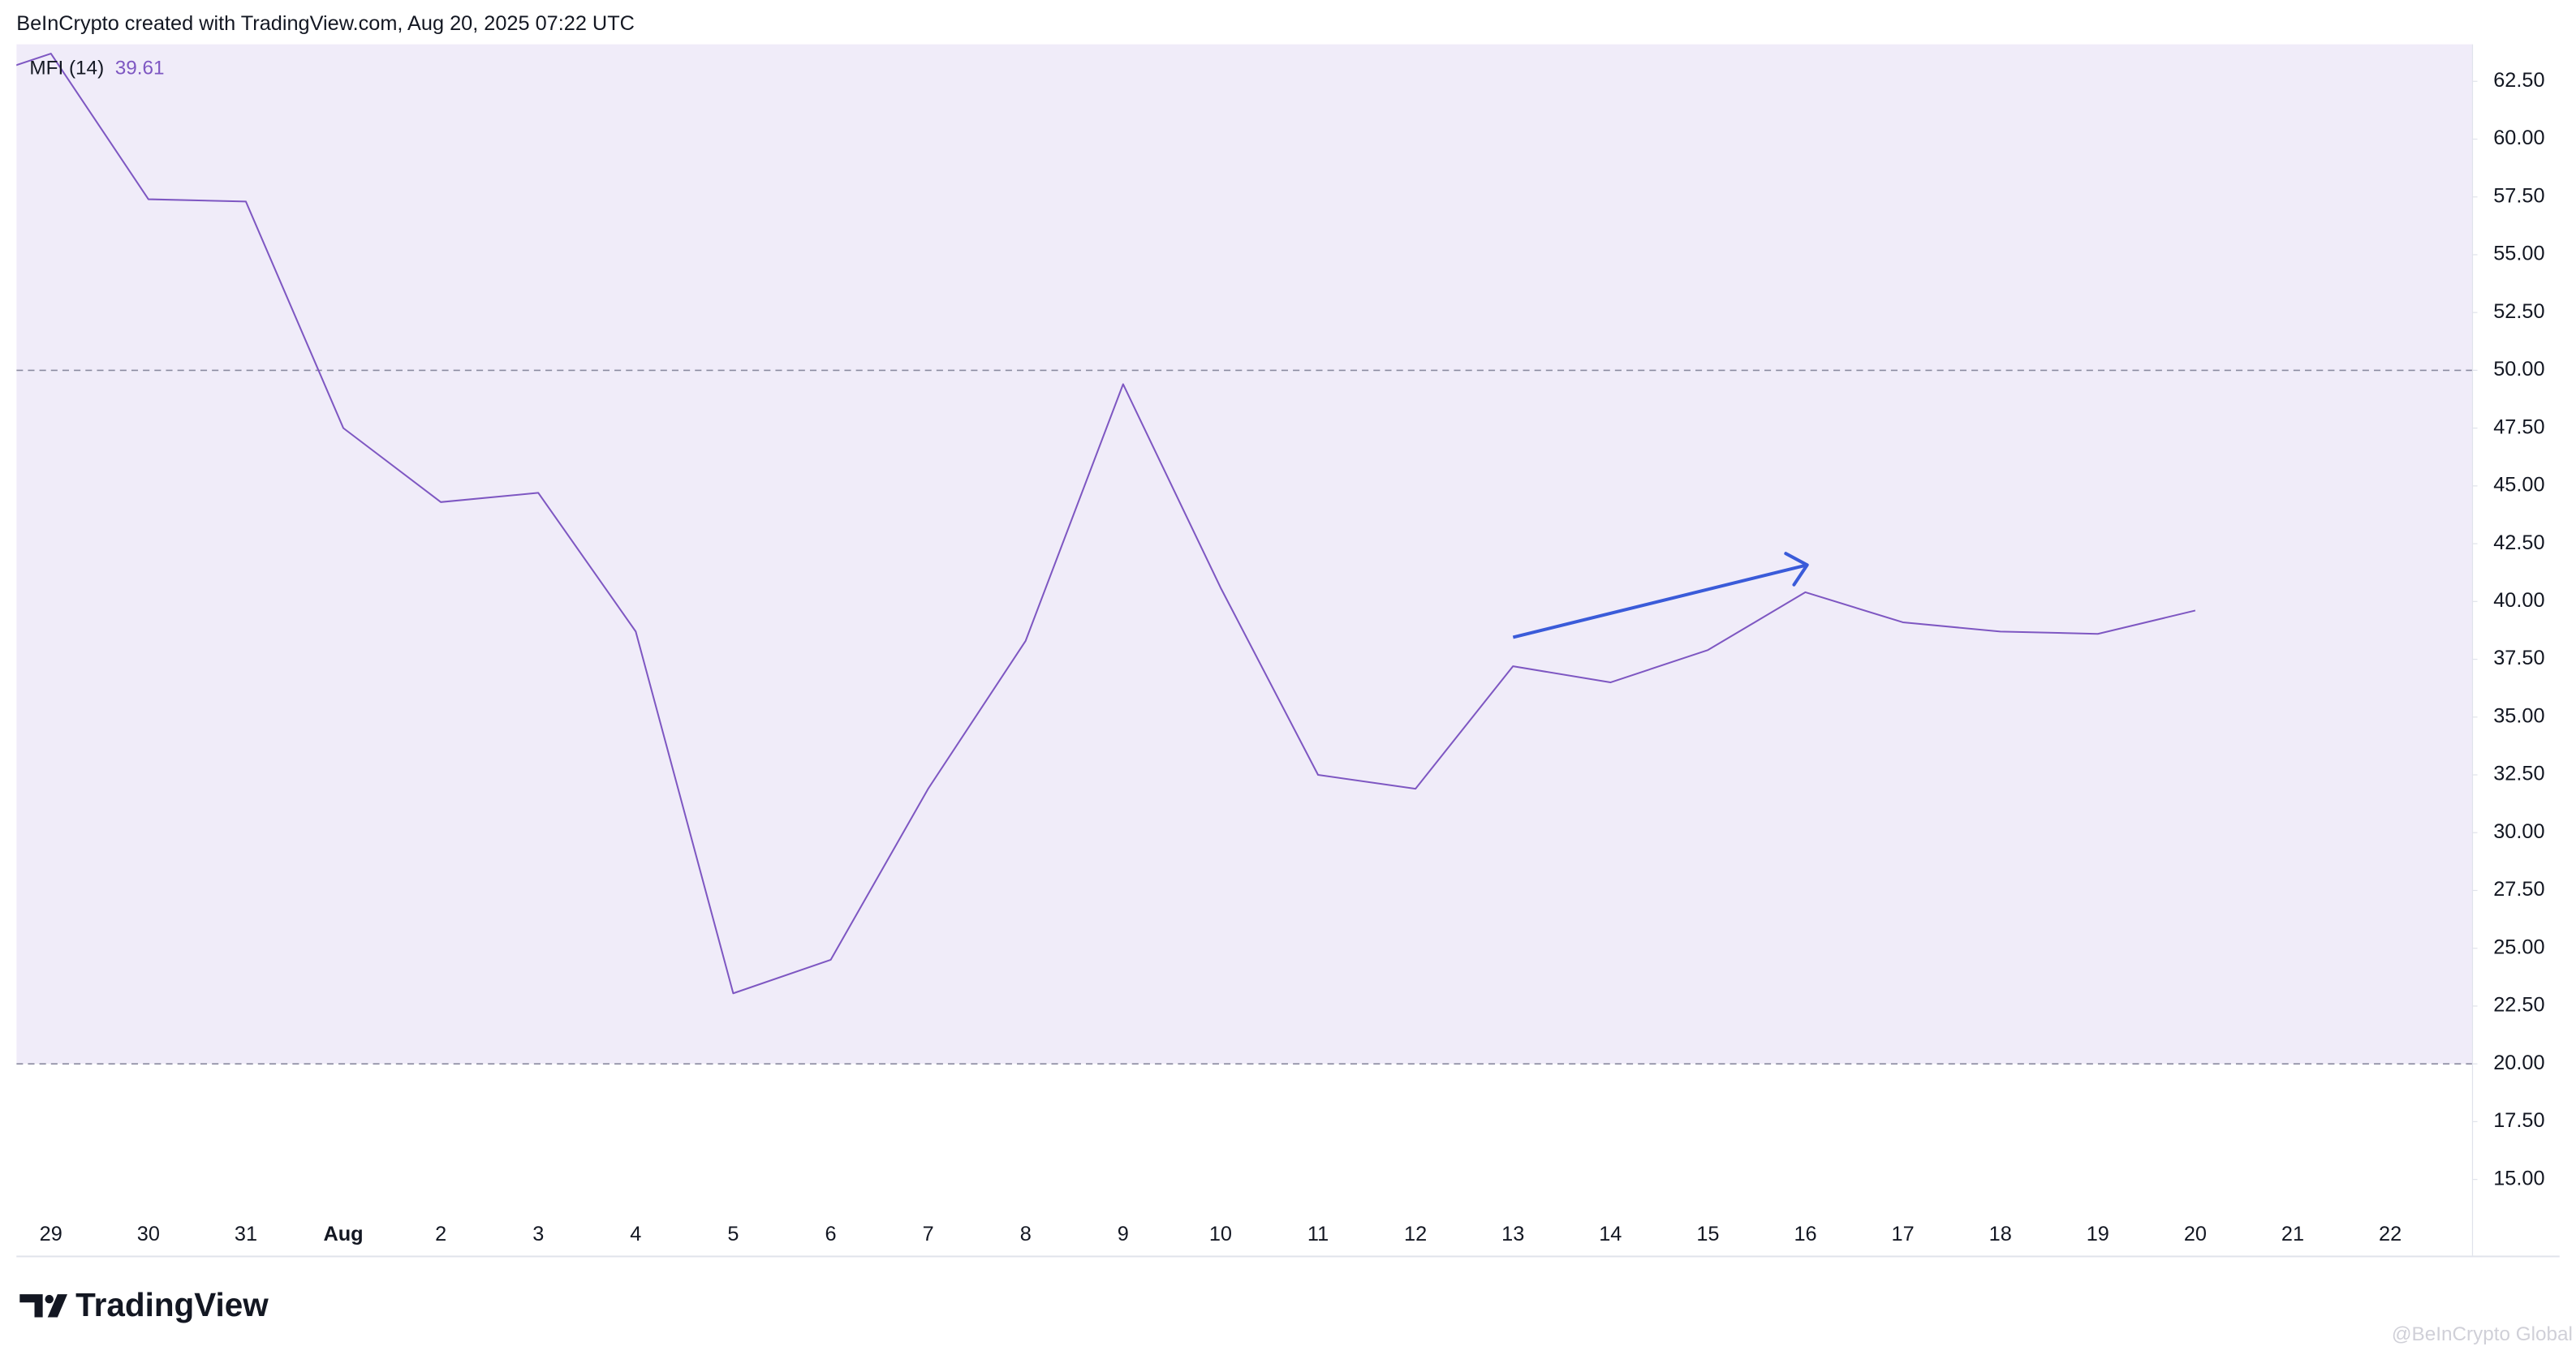  I want to click on y-tick-label: 17.50, so click(2518, 1120).